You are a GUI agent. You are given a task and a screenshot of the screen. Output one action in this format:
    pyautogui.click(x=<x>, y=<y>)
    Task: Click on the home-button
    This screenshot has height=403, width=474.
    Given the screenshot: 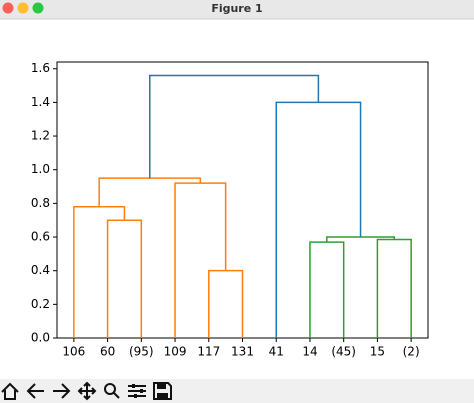 What is the action you would take?
    pyautogui.click(x=10, y=391)
    